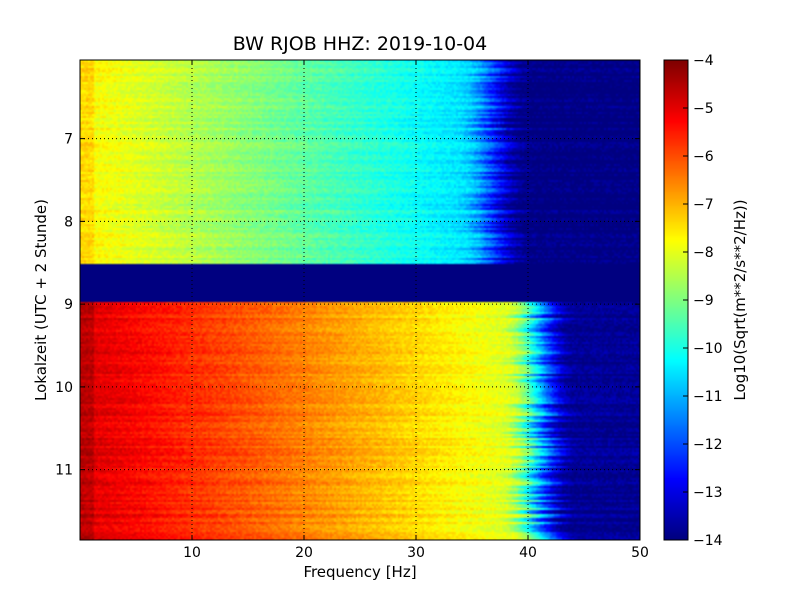 This screenshot has height=600, width=800. I want to click on colorbar-tick-label: −10, so click(708, 349).